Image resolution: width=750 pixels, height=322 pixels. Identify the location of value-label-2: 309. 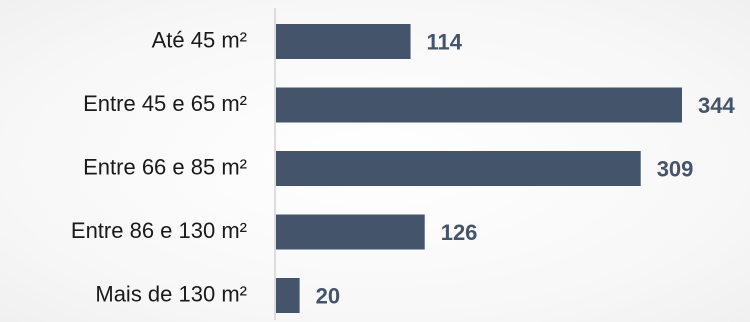
(675, 168).